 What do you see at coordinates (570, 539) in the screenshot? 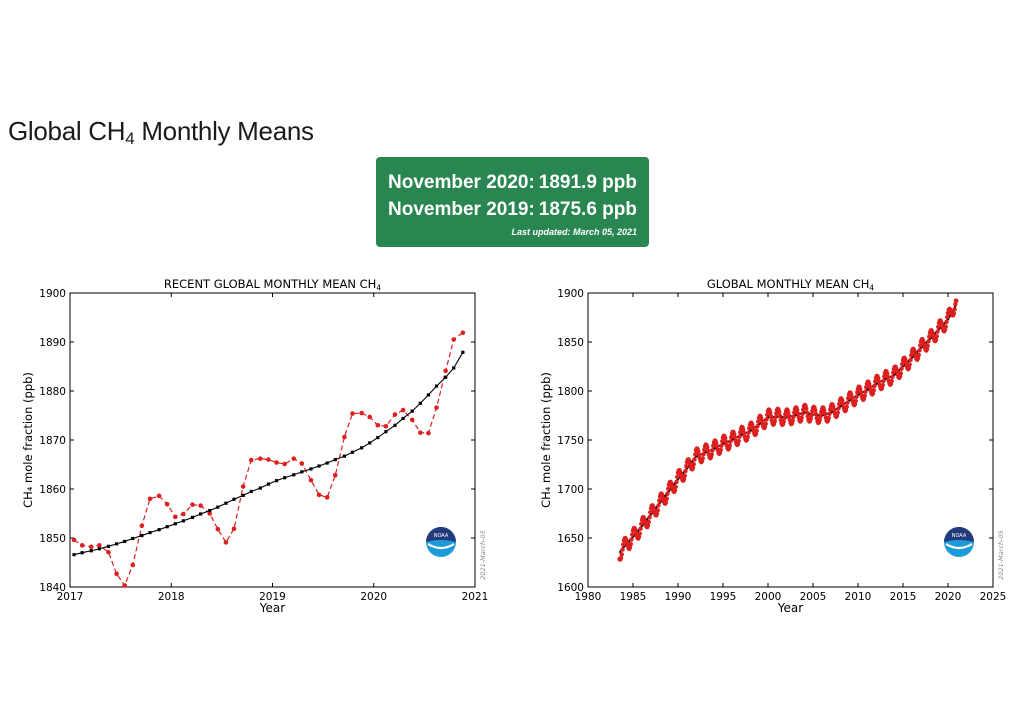
I see `y-tick-label: 1650` at bounding box center [570, 539].